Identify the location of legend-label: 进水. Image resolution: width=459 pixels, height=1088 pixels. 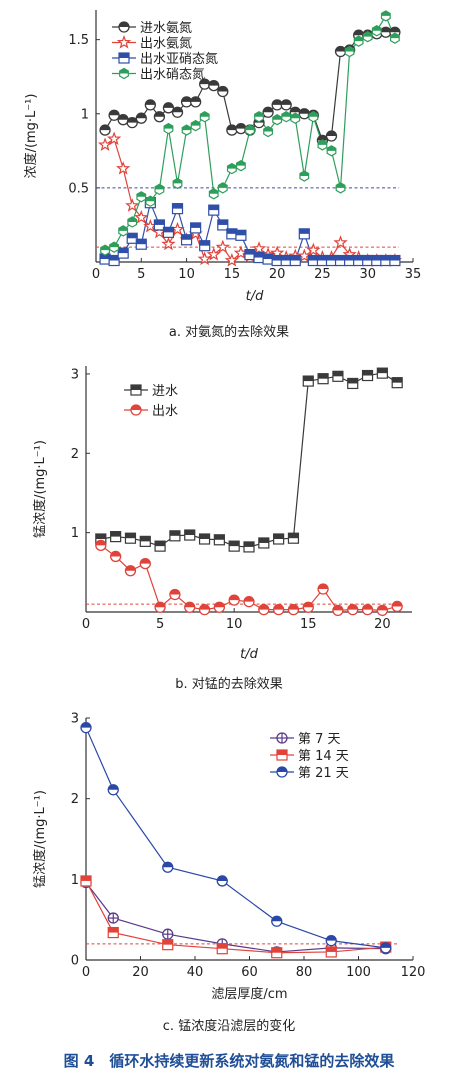
(165, 391).